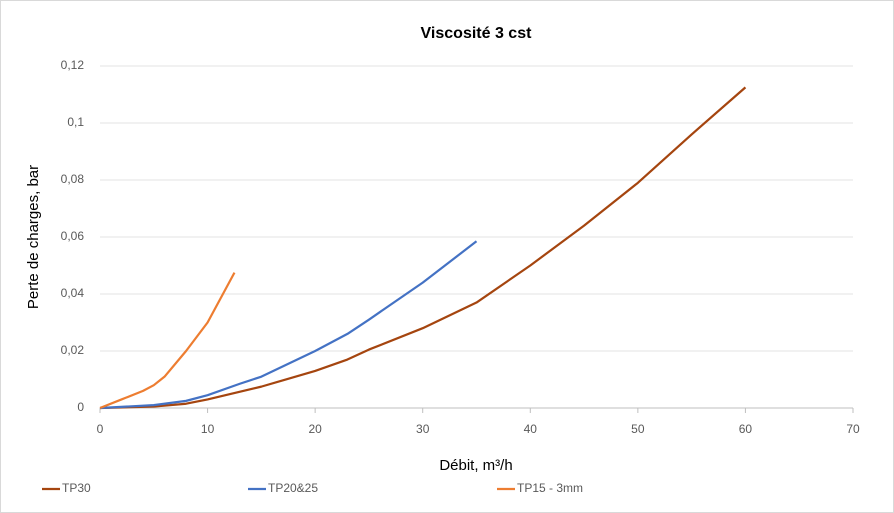 This screenshot has height=513, width=894. What do you see at coordinates (73, 179) in the screenshot?
I see `y-tick-label: 0,08` at bounding box center [73, 179].